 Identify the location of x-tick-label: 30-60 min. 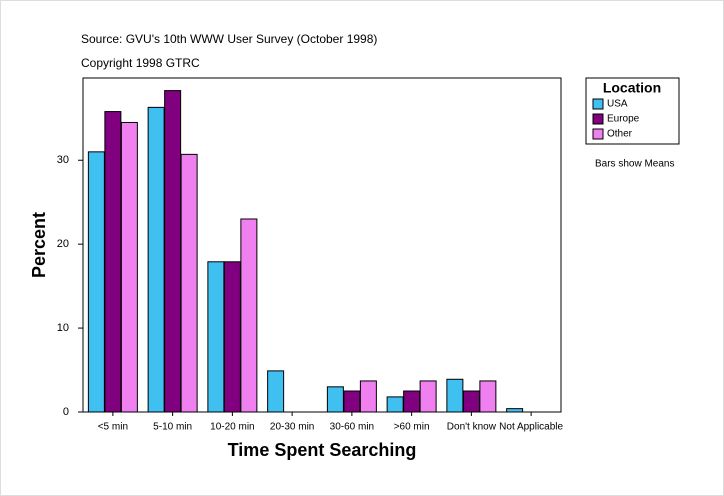
(352, 427).